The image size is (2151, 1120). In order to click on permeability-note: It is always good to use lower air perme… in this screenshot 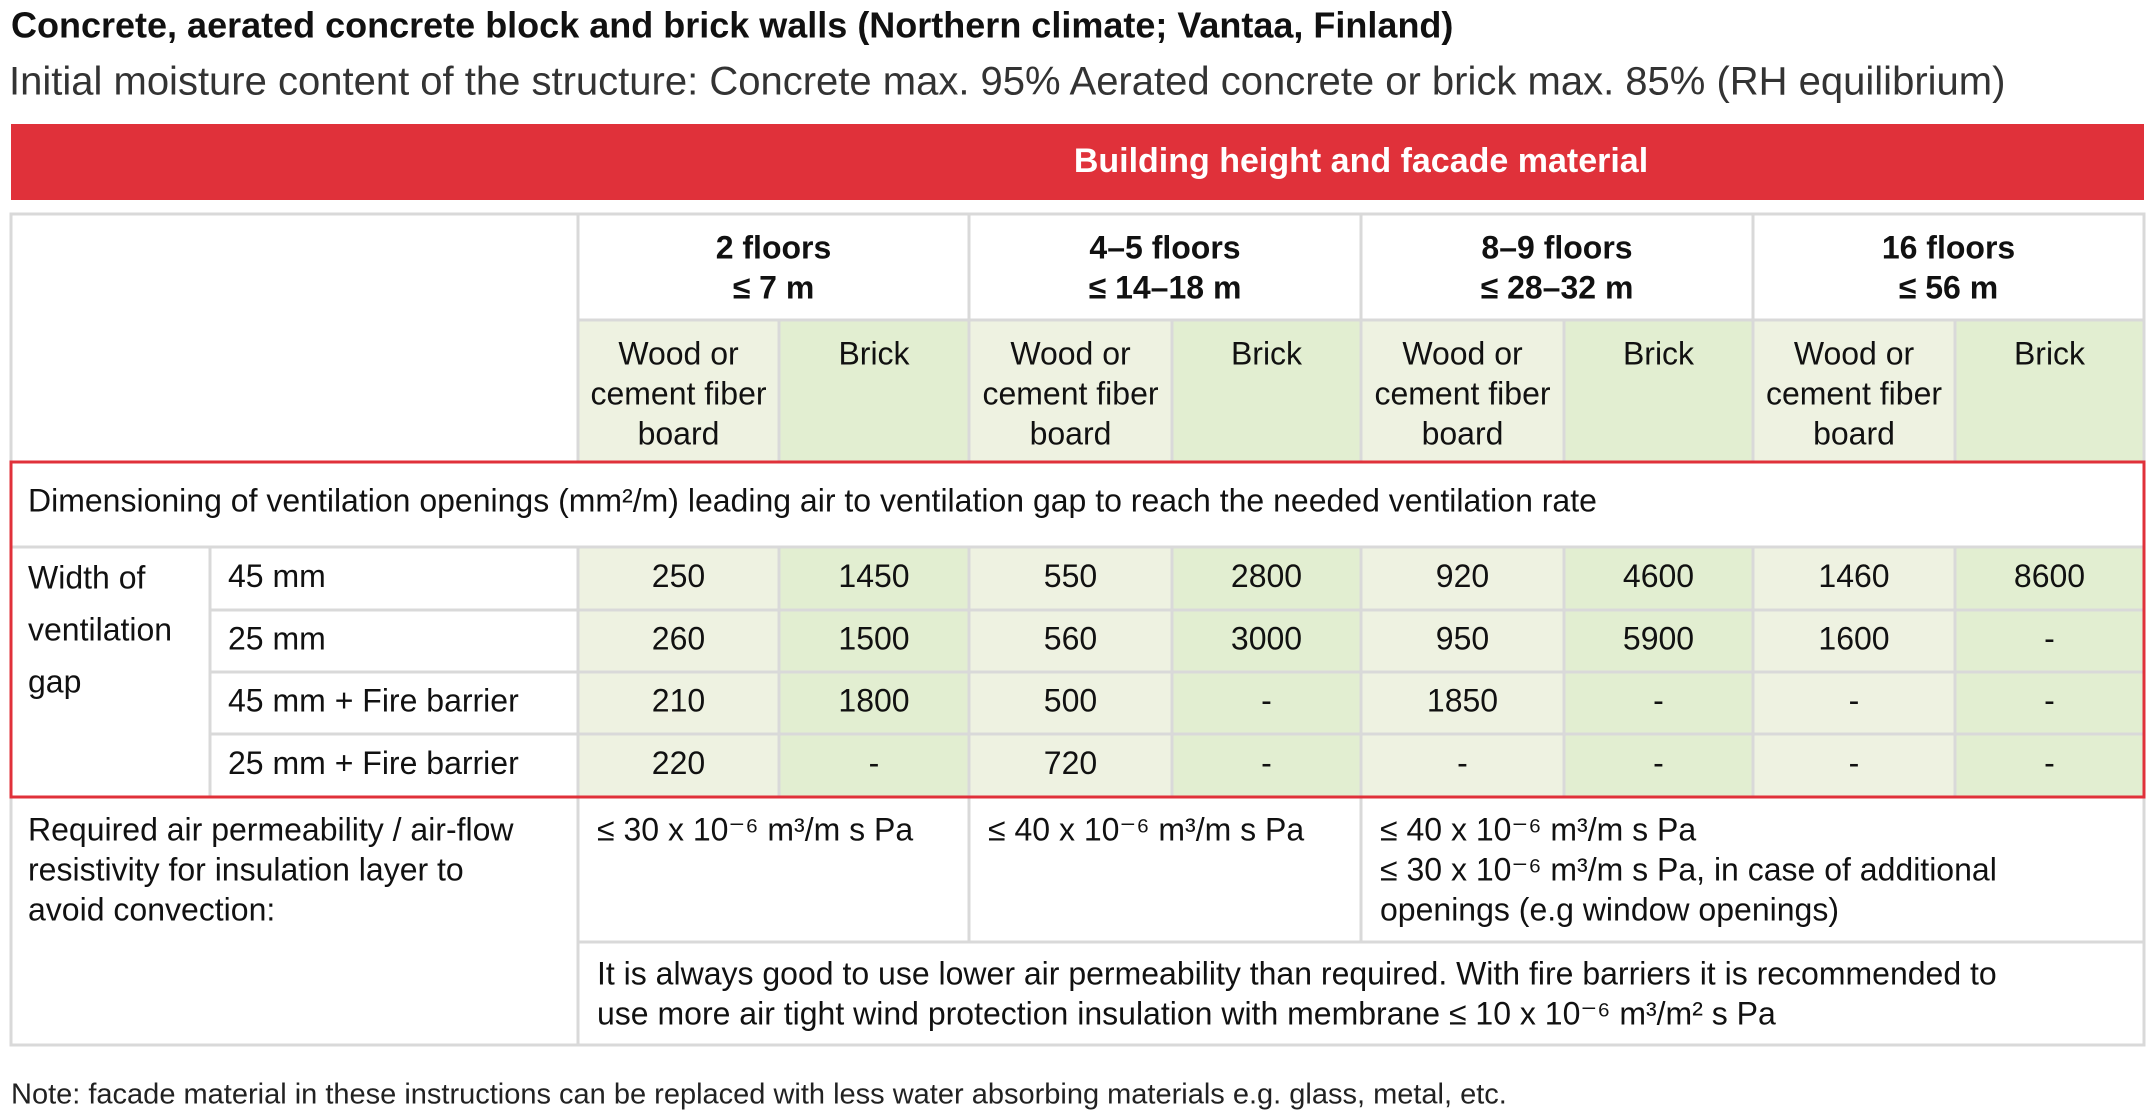, I will do `click(1297, 973)`.